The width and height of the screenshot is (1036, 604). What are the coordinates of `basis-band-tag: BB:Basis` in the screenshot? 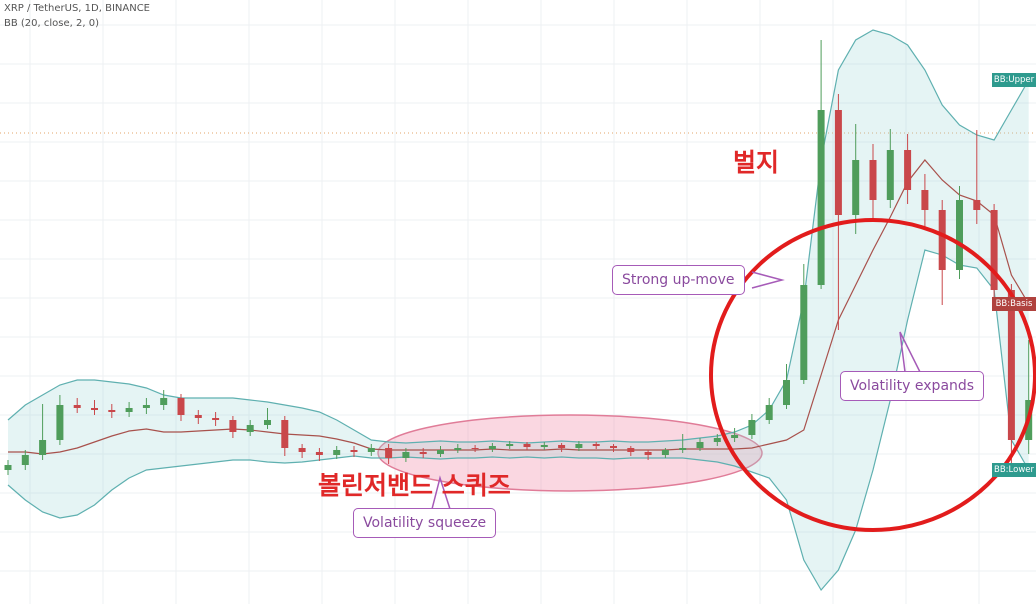 It's located at (1014, 304).